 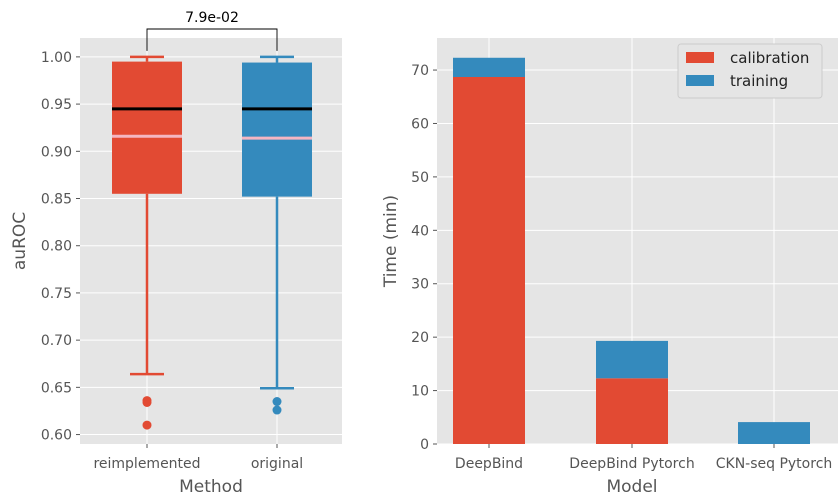 What do you see at coordinates (56, 152) in the screenshot?
I see `boxplot-y-tick-label: 0.90` at bounding box center [56, 152].